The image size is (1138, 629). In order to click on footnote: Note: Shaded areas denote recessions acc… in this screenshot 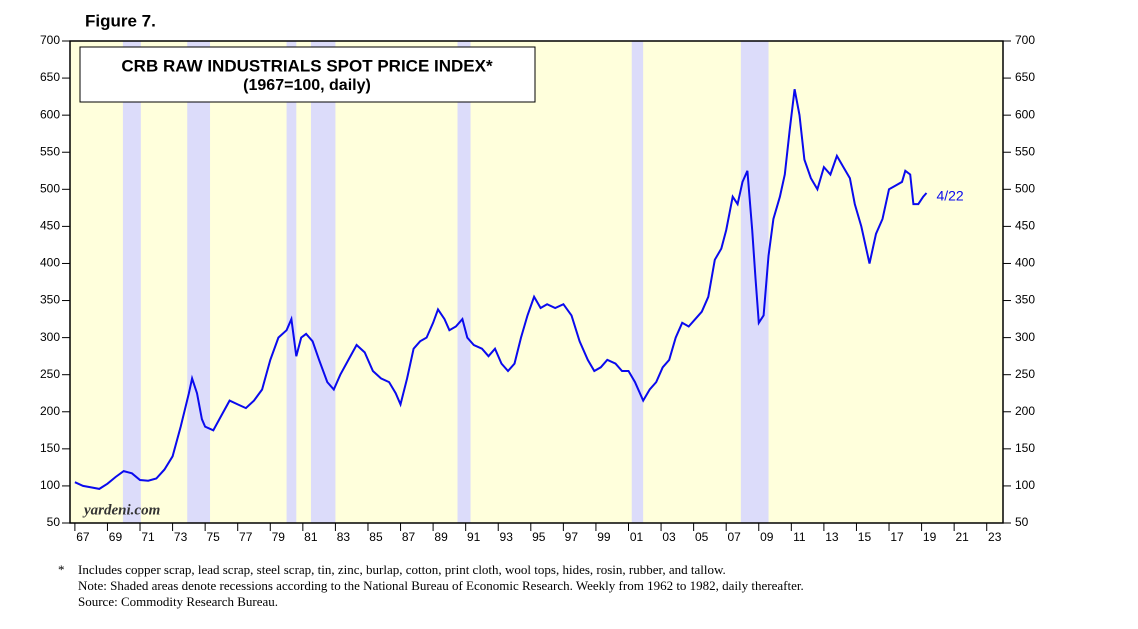, I will do `click(441, 585)`.